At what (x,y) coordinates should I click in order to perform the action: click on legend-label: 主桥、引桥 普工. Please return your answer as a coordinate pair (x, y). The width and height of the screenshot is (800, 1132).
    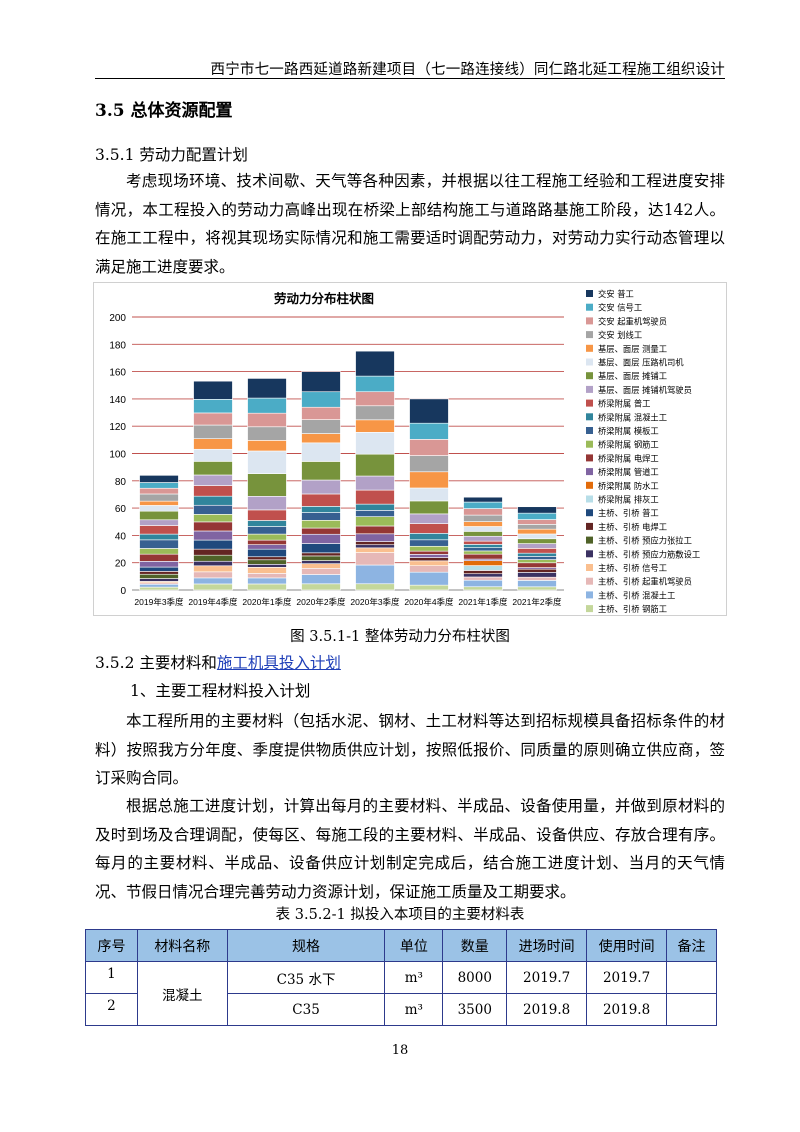
    Looking at the image, I should click on (628, 513).